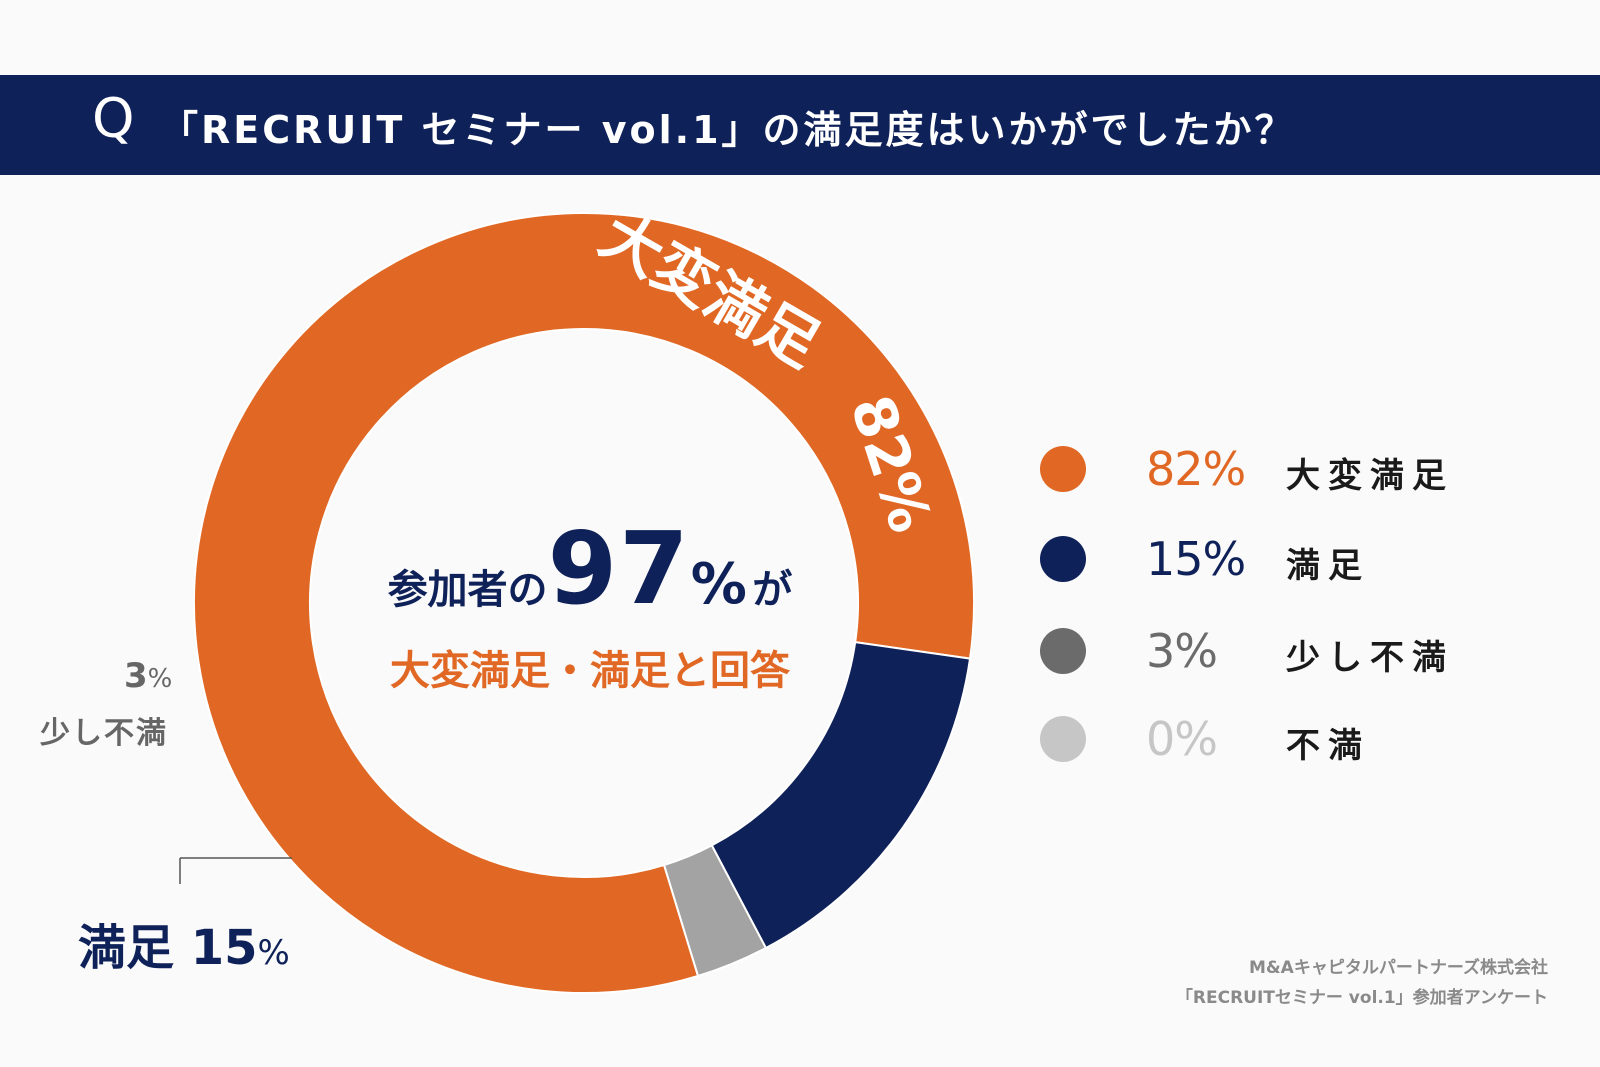  Describe the element at coordinates (273, 953) in the screenshot. I see `satisfied-pct-sign: %` at that location.